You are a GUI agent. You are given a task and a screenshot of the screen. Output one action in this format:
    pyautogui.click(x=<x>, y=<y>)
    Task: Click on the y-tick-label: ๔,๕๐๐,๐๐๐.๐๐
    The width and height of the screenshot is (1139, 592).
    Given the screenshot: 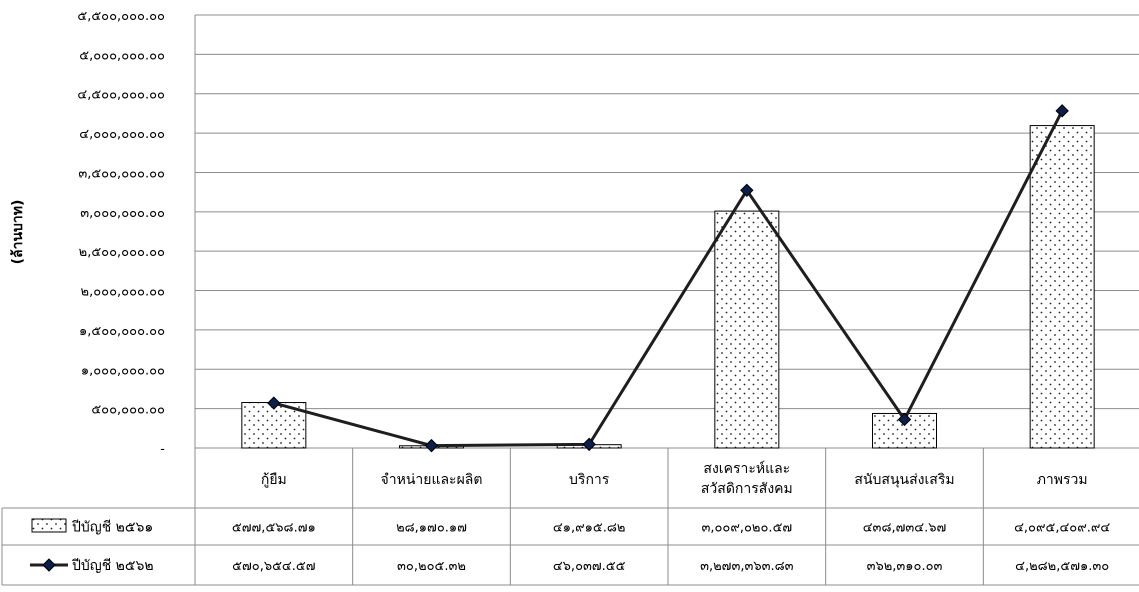 What is the action you would take?
    pyautogui.click(x=121, y=95)
    